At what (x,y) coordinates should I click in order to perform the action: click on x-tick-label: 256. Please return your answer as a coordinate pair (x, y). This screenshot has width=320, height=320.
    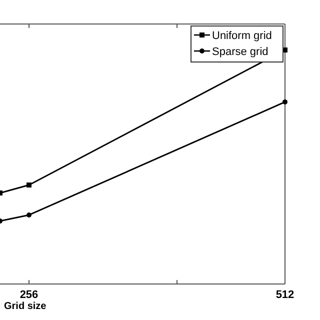
    Looking at the image, I should click on (29, 295).